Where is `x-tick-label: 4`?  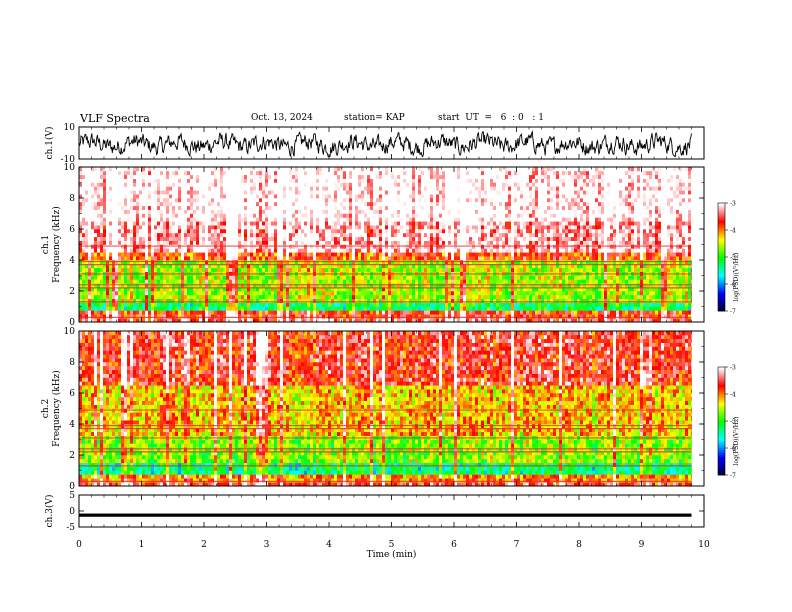 x-tick-label: 4 is located at coordinates (329, 545).